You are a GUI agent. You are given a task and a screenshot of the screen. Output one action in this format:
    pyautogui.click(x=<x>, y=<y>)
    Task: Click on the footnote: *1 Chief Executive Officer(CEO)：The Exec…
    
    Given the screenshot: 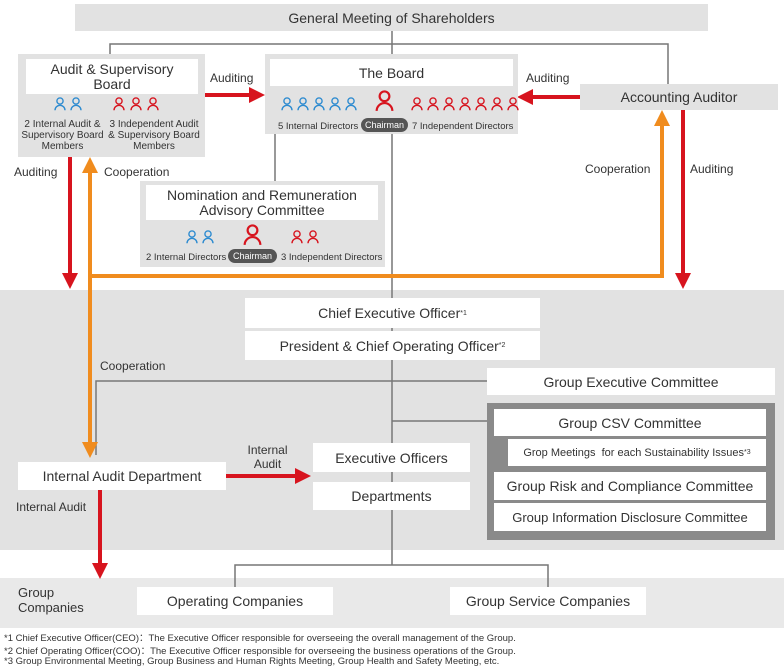 What is the action you would take?
    pyautogui.click(x=260, y=638)
    